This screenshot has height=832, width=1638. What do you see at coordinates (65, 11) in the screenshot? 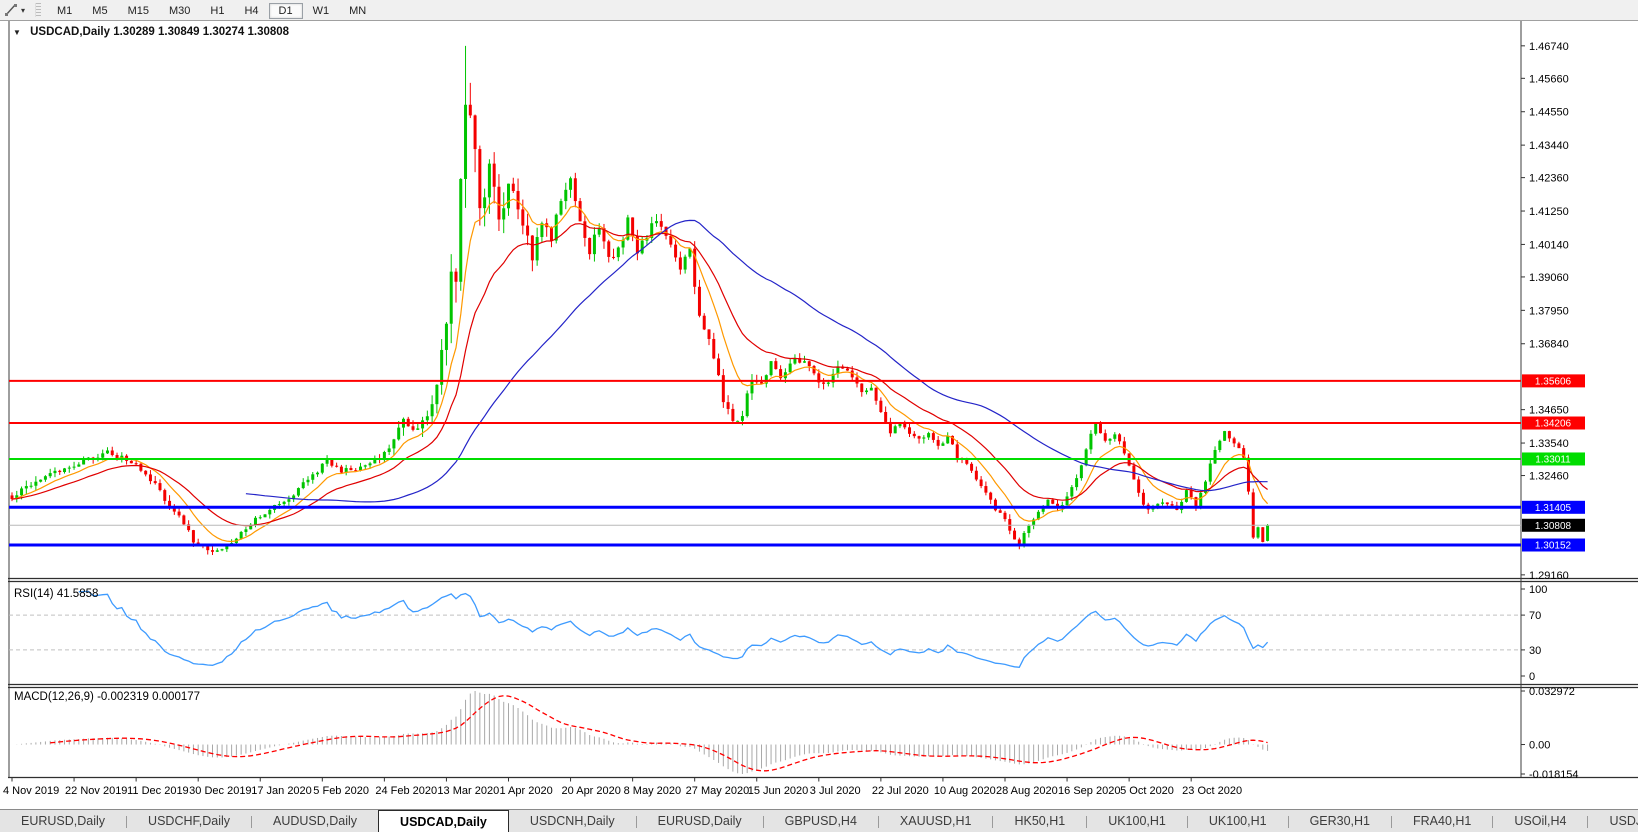
I see `timeframe-button-m1: M1` at bounding box center [65, 11].